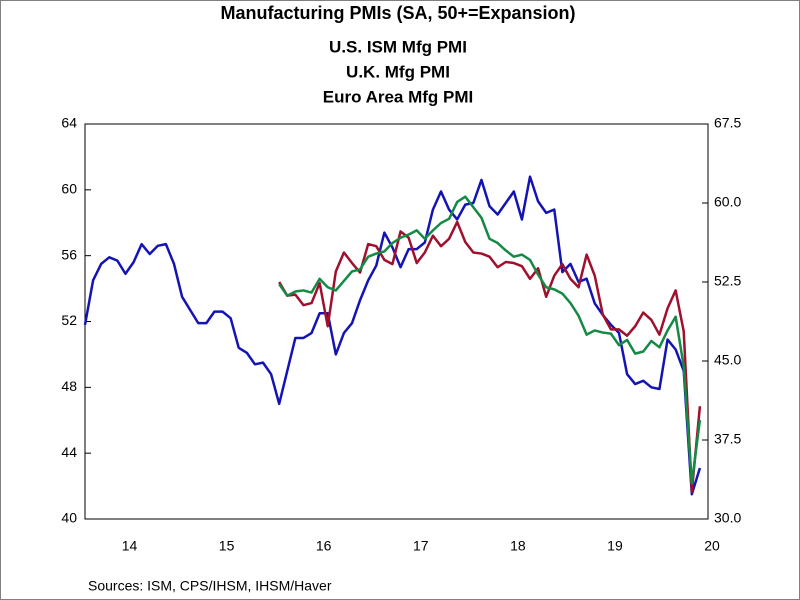 This screenshot has height=600, width=800. What do you see at coordinates (727, 281) in the screenshot?
I see `y2-tick-label: 52.5` at bounding box center [727, 281].